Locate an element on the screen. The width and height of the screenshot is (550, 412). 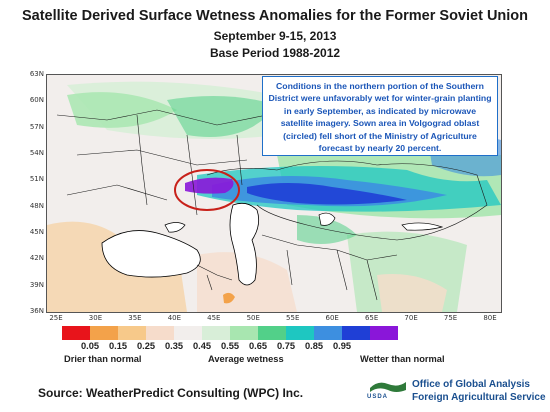
legend-tick: 0.05 is located at coordinates (90, 346).